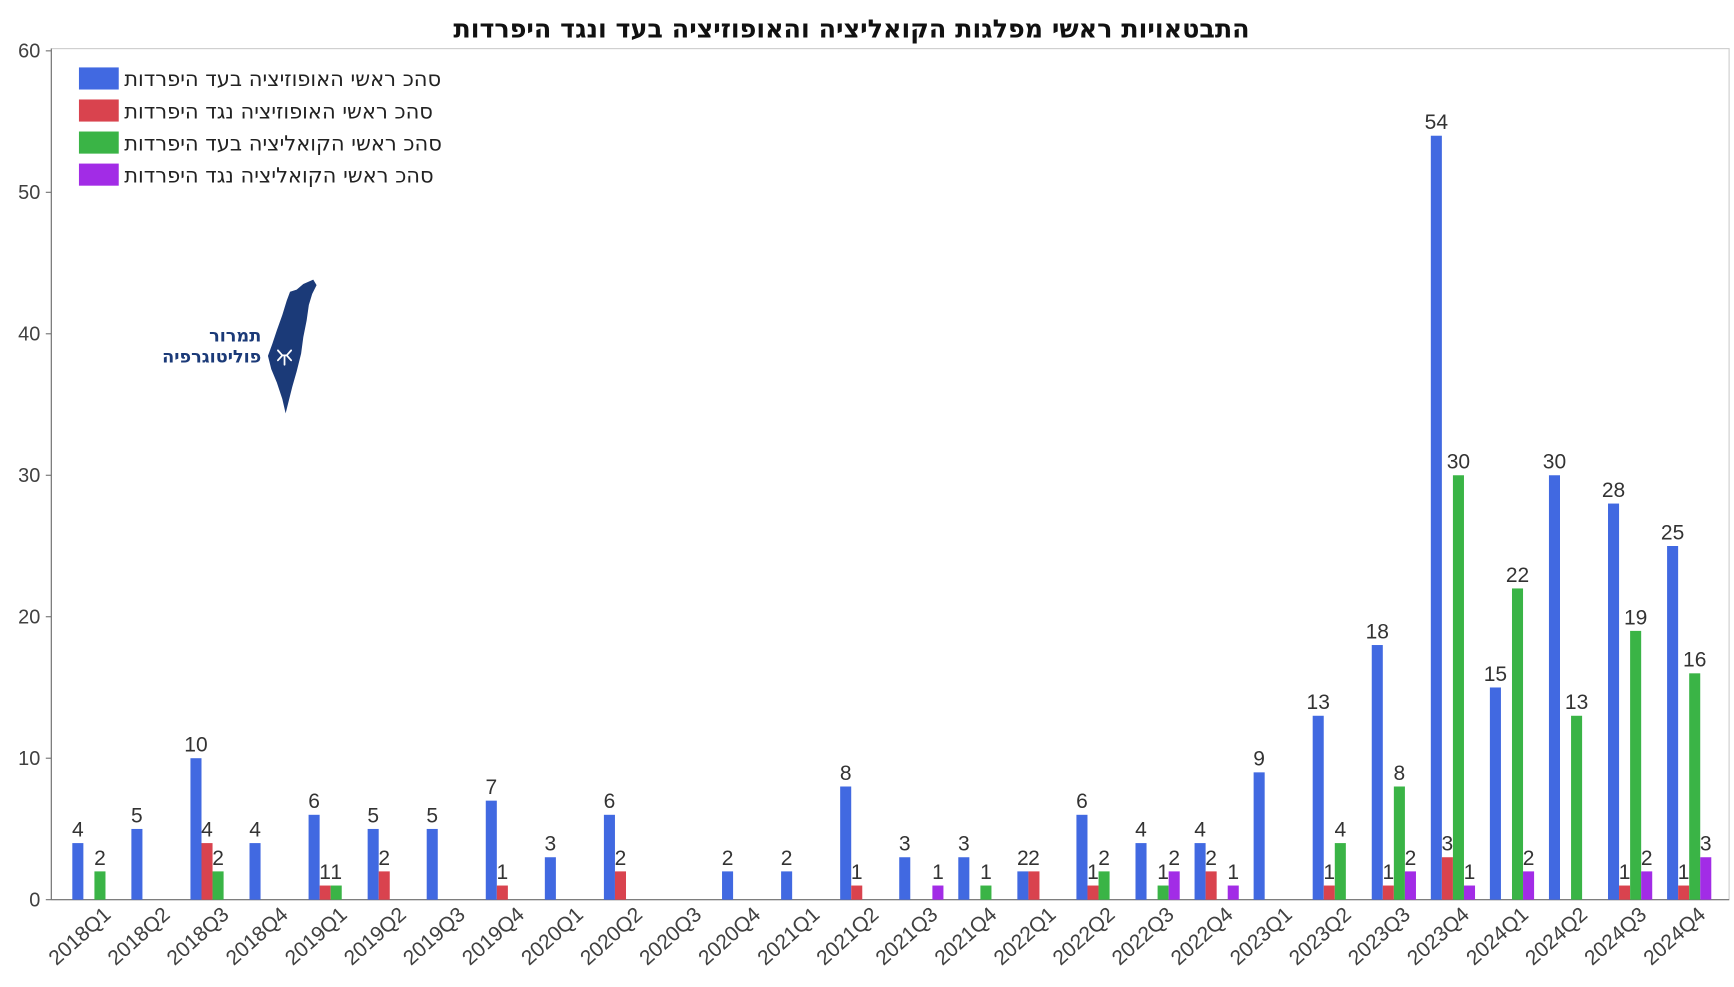 This screenshot has width=1734, height=987. I want to click on y-tick-label: 40, so click(29, 334).